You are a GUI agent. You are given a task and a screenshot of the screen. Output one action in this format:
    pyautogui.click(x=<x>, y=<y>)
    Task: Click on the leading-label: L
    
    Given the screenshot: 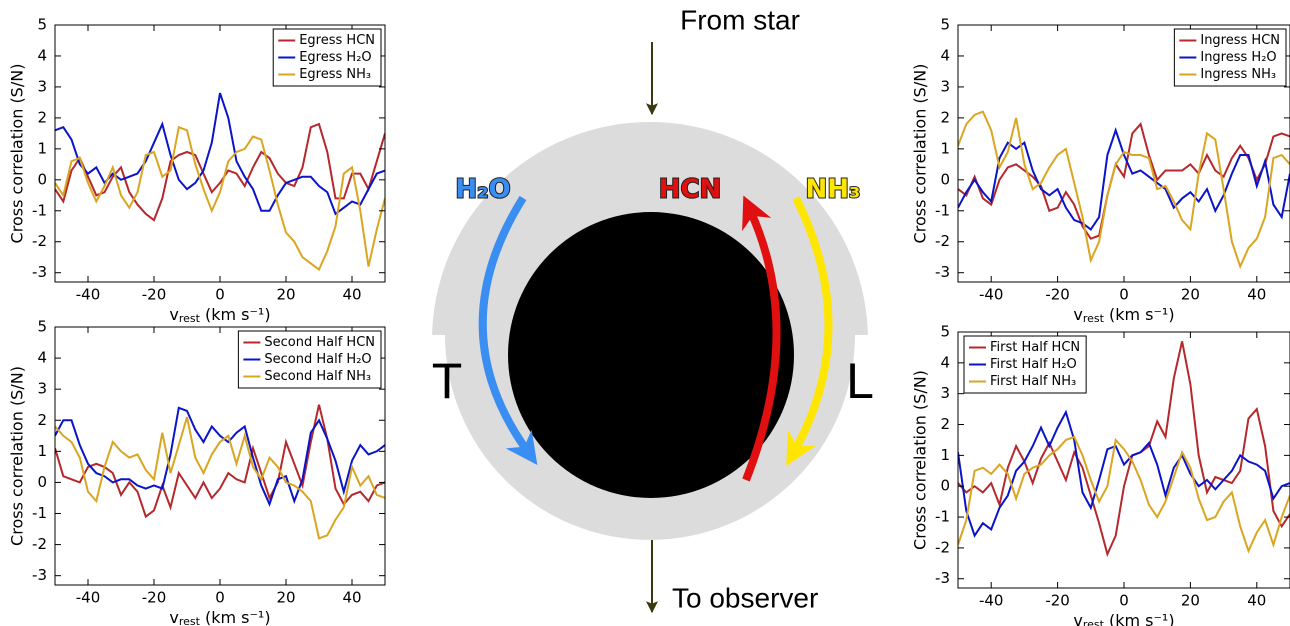 What is the action you would take?
    pyautogui.click(x=860, y=381)
    